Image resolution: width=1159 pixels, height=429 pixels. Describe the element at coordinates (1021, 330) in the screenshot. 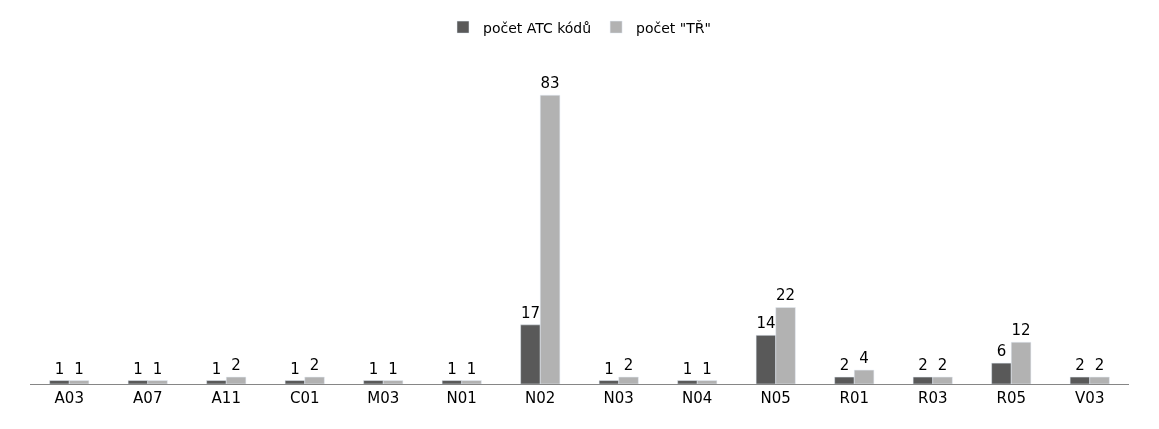

I see `data-label: 12` at that location.